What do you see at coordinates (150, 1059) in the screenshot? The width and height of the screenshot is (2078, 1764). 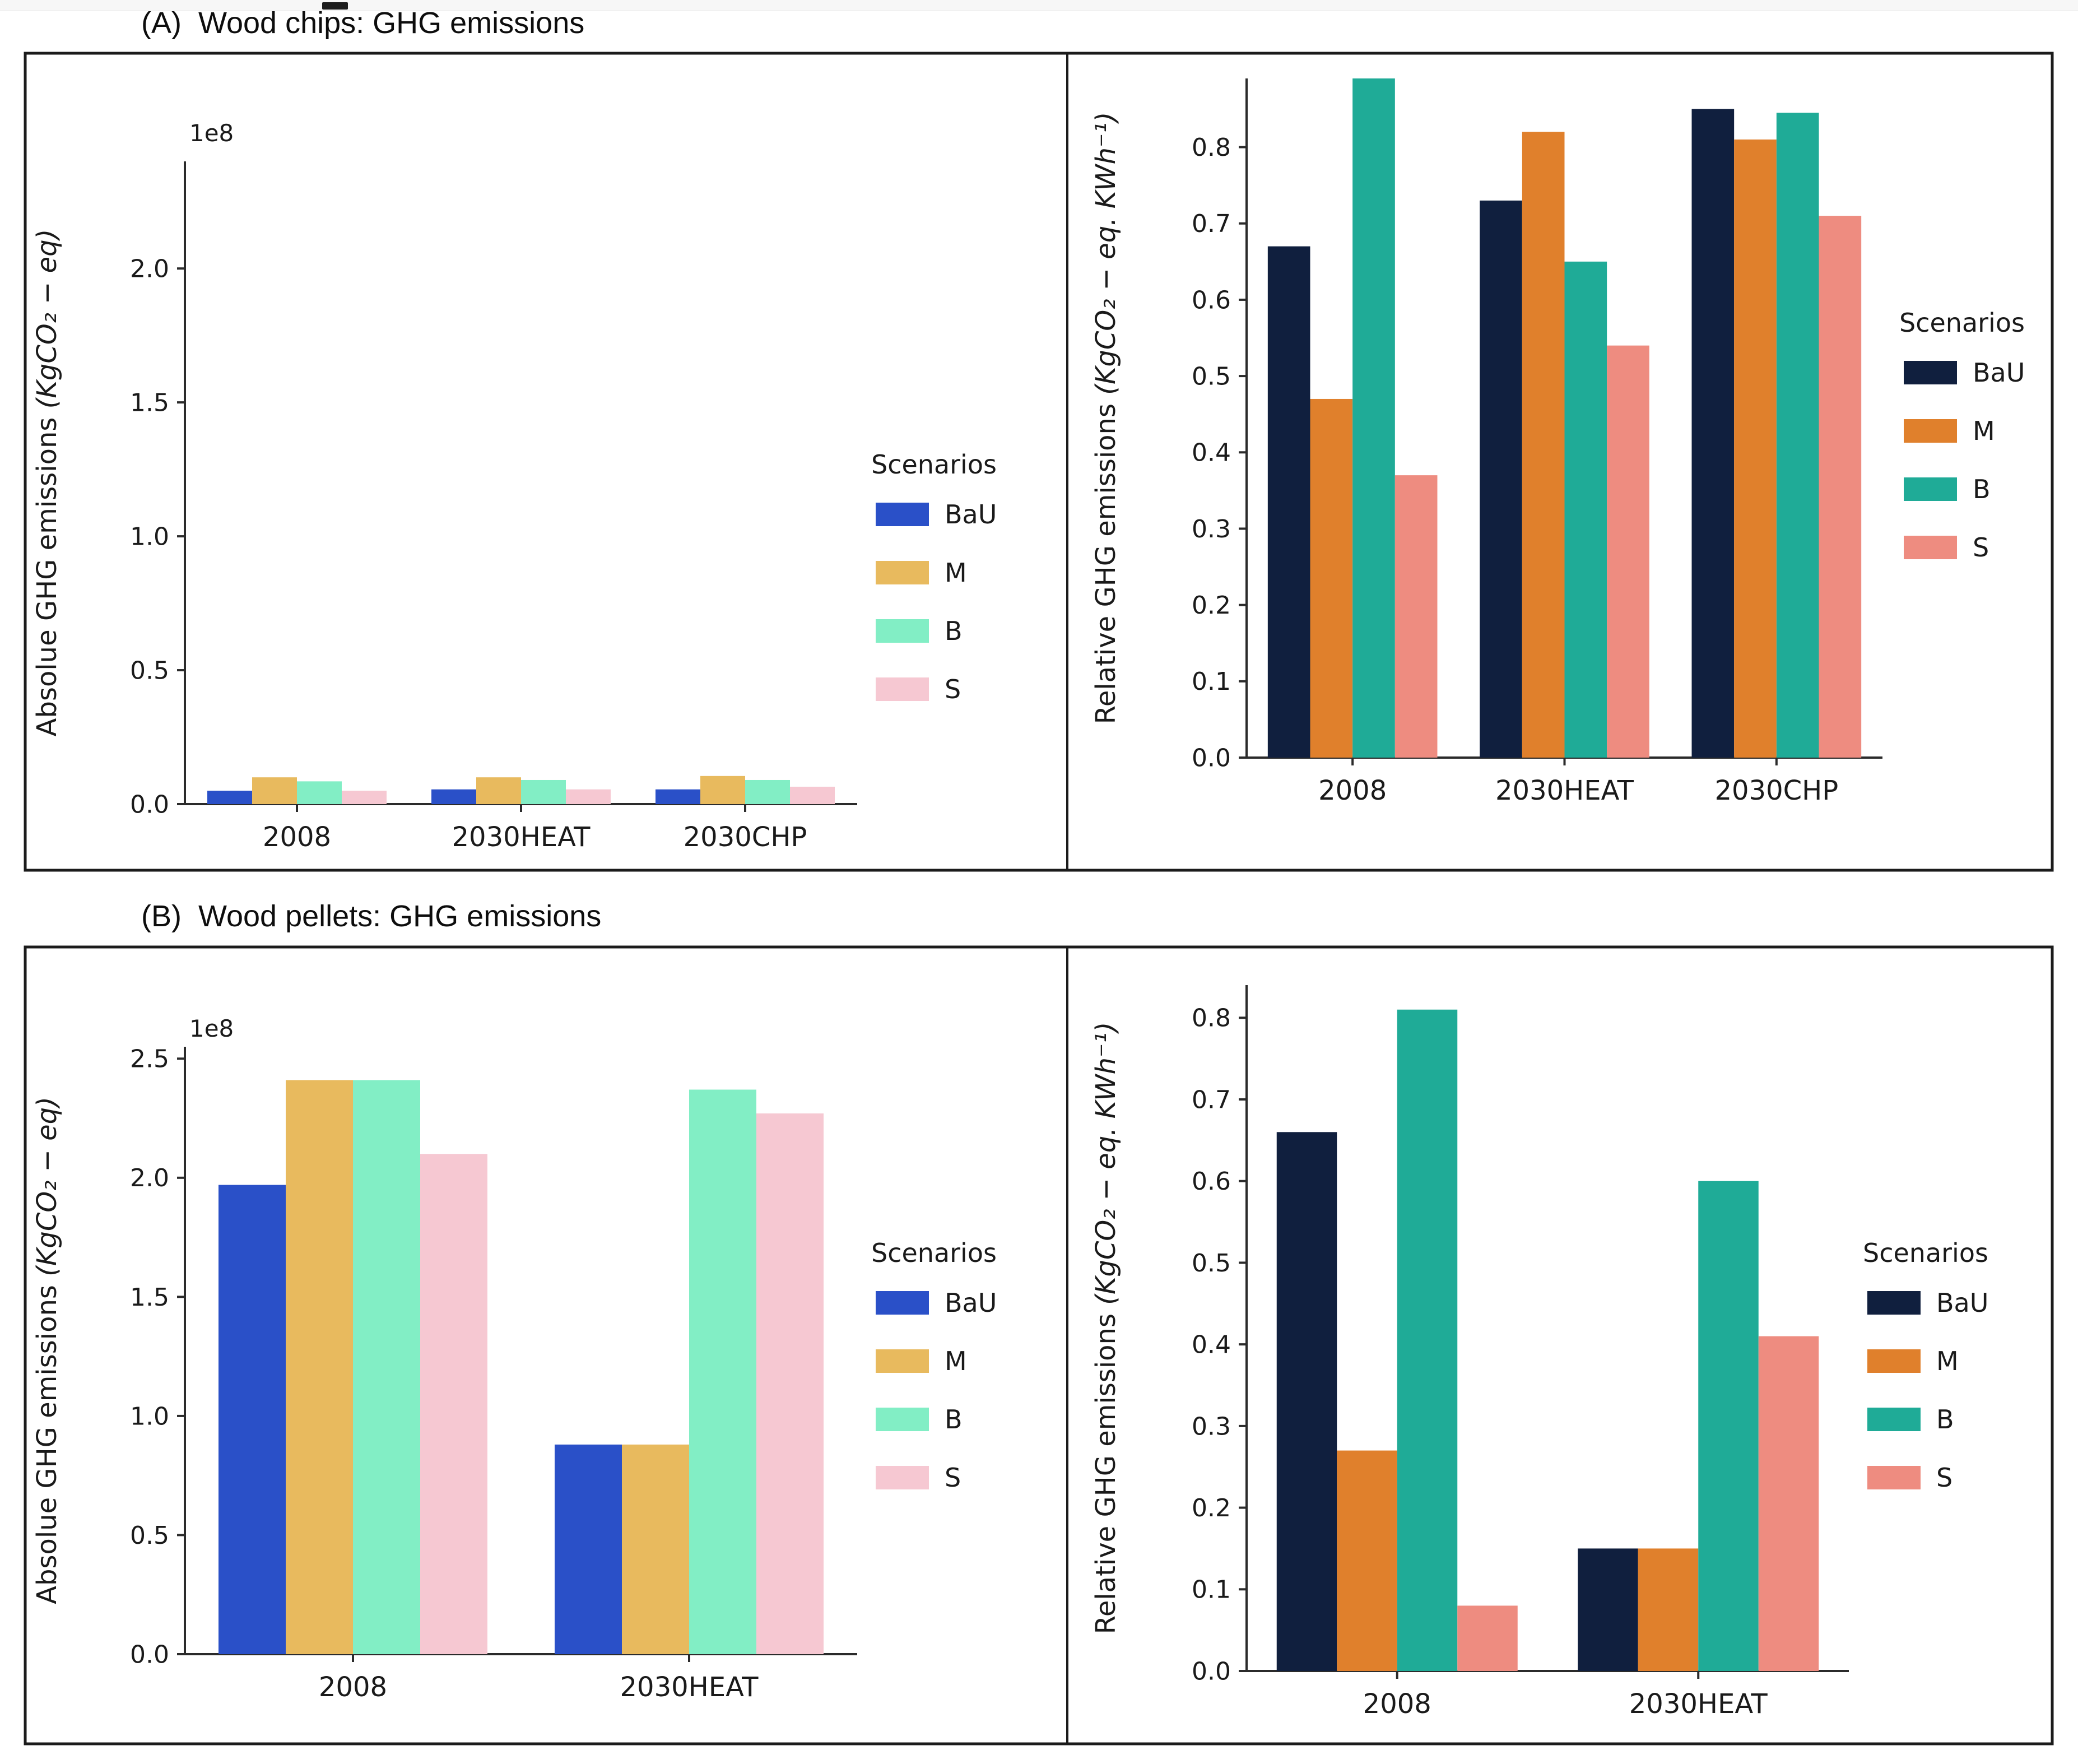 I see `y-tick-label: 2.5` at bounding box center [150, 1059].